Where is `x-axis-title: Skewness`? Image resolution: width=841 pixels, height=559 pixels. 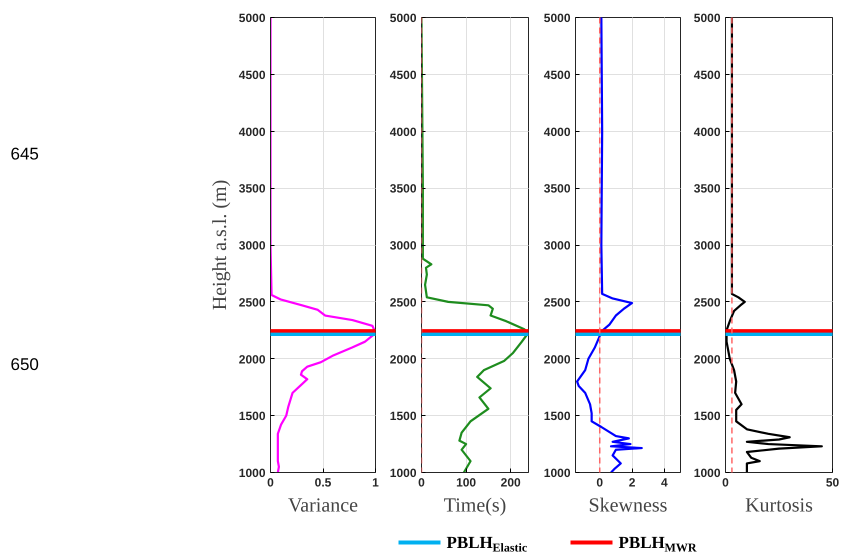
x-axis-title: Skewness is located at coordinates (628, 505).